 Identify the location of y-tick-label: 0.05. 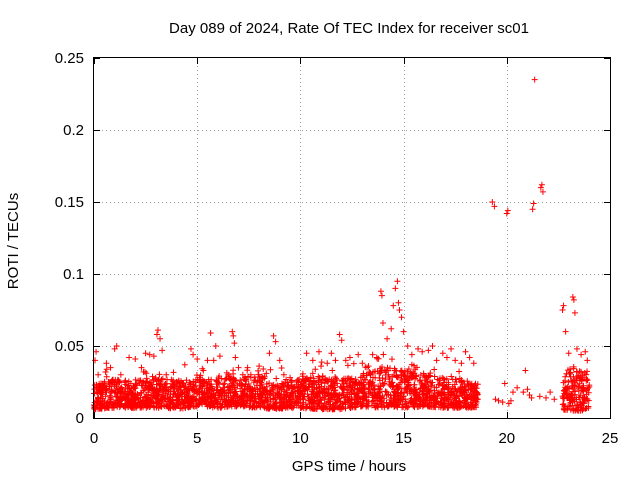
(69, 346).